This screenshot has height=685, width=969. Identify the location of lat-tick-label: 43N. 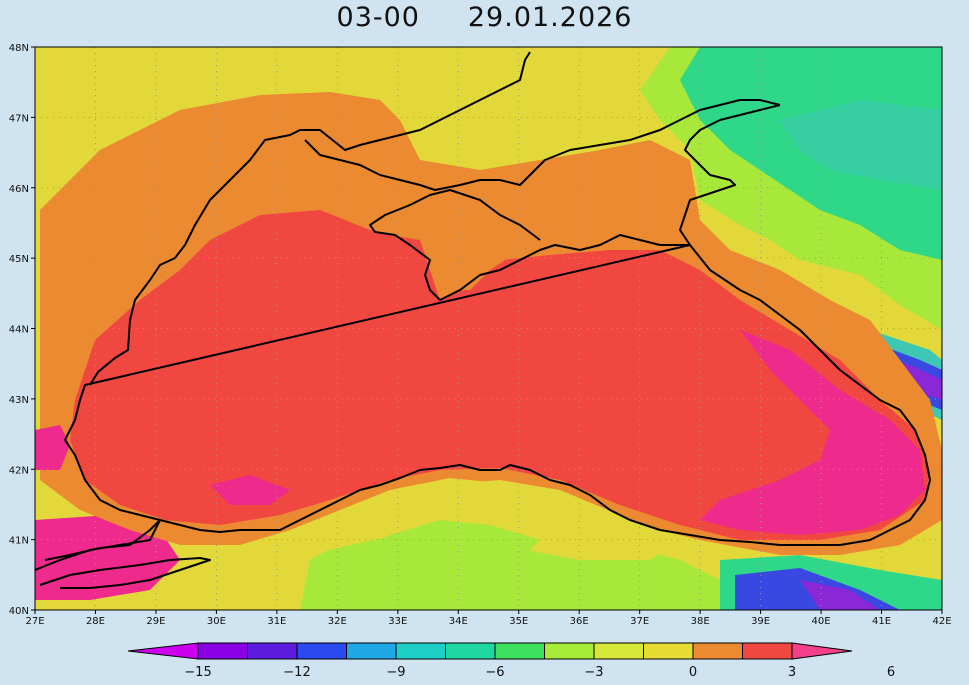
(19, 400).